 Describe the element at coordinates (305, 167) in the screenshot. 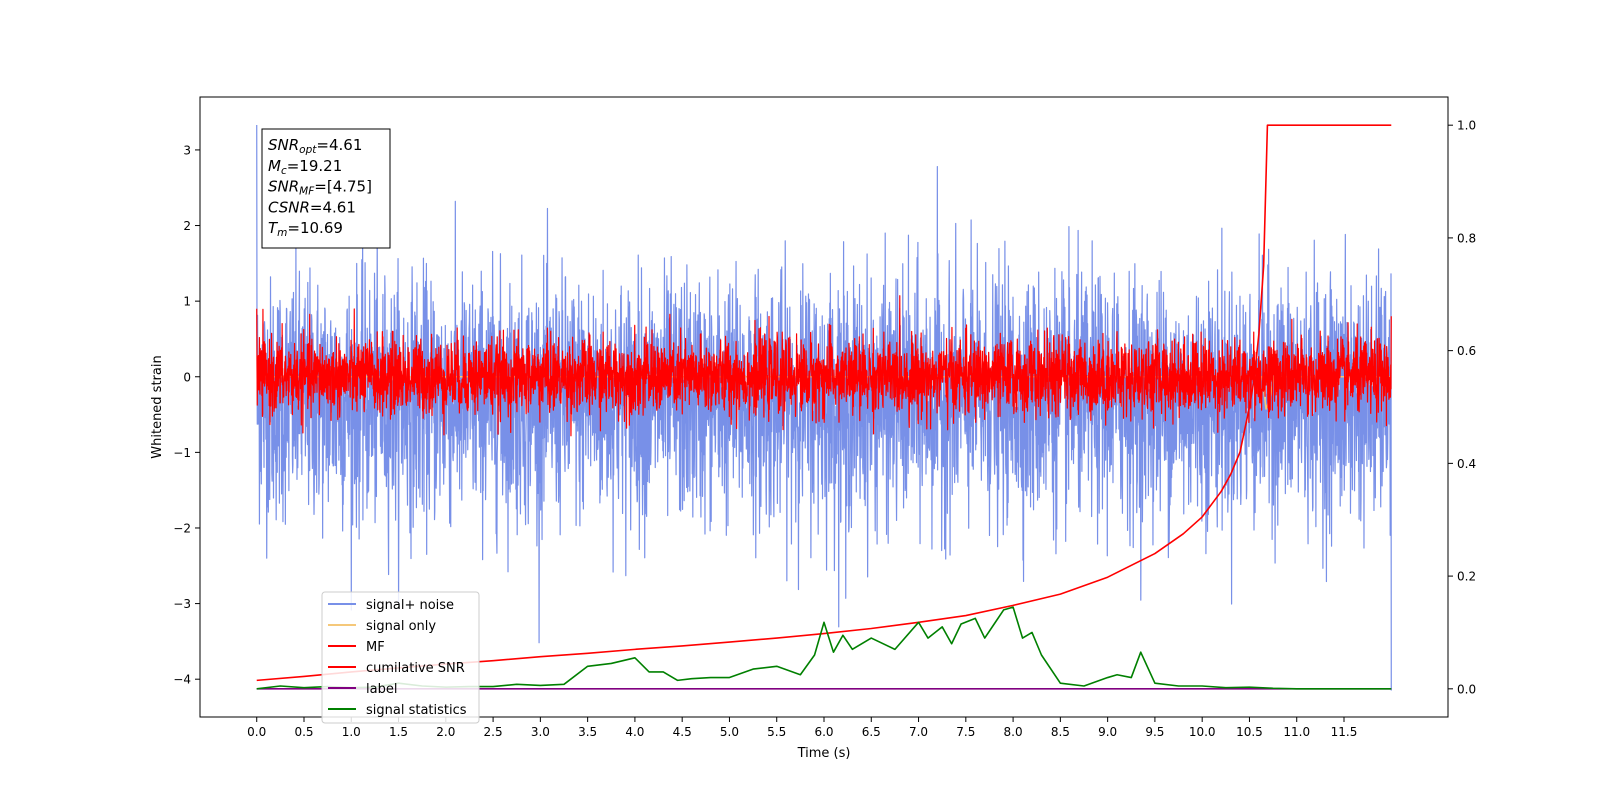

I see `annotation-line: Mc=19.21` at that location.